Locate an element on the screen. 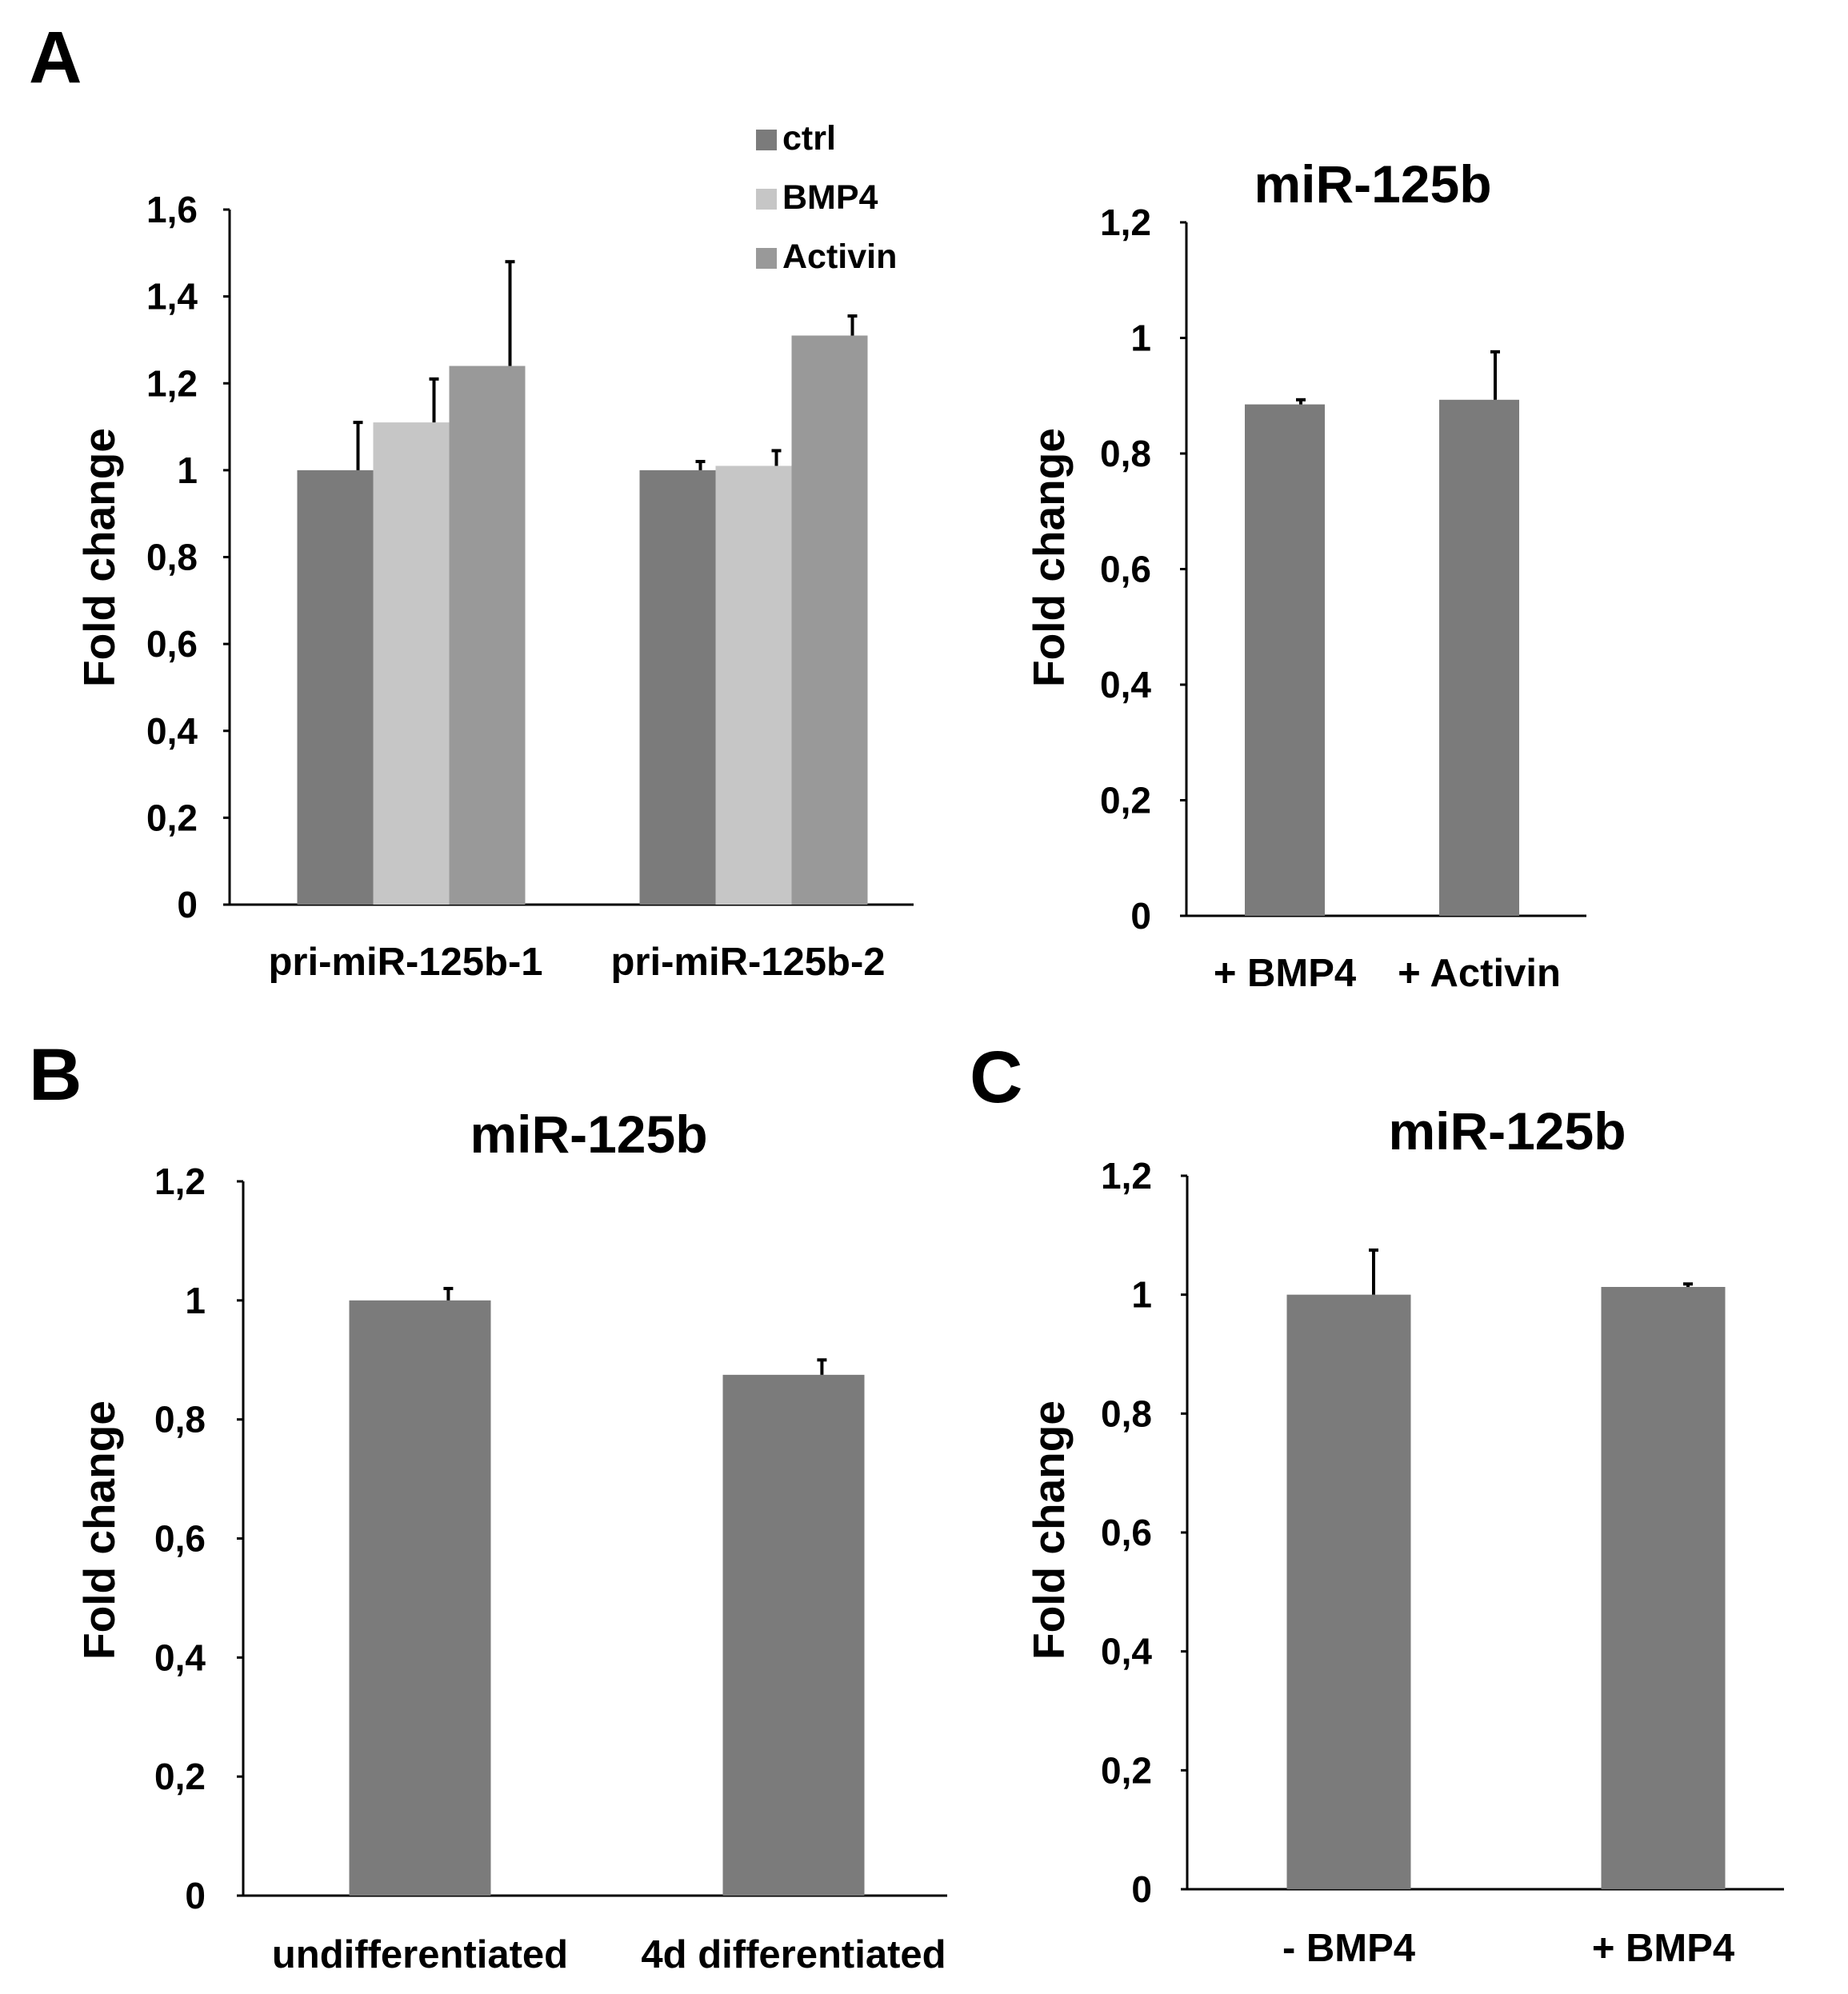 The width and height of the screenshot is (1848, 1994). panel-letter-b: B is located at coordinates (55, 1075).